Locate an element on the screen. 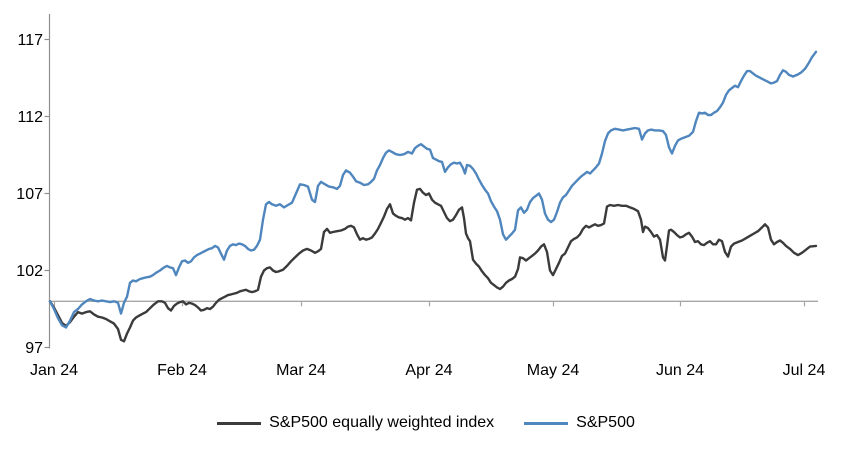 Image resolution: width=852 pixels, height=453 pixels. x-tick-label-2: Mar 24 is located at coordinates (301, 370).